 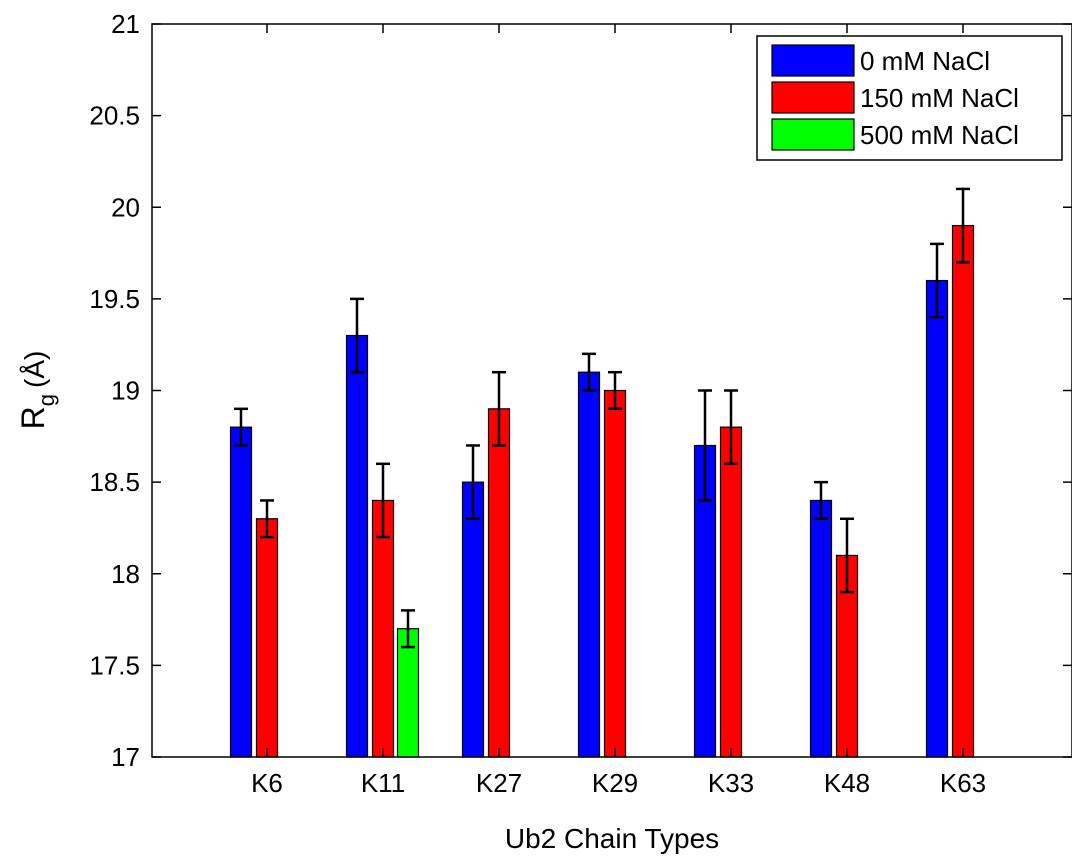 I want to click on legend-label-series-2: 150 mM NaCl, so click(x=939, y=98).